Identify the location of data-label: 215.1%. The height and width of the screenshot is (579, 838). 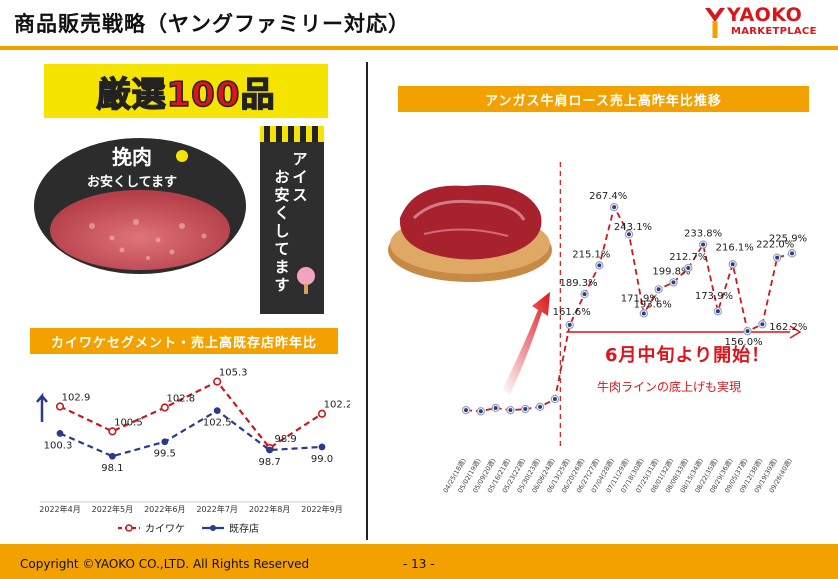
(591, 254).